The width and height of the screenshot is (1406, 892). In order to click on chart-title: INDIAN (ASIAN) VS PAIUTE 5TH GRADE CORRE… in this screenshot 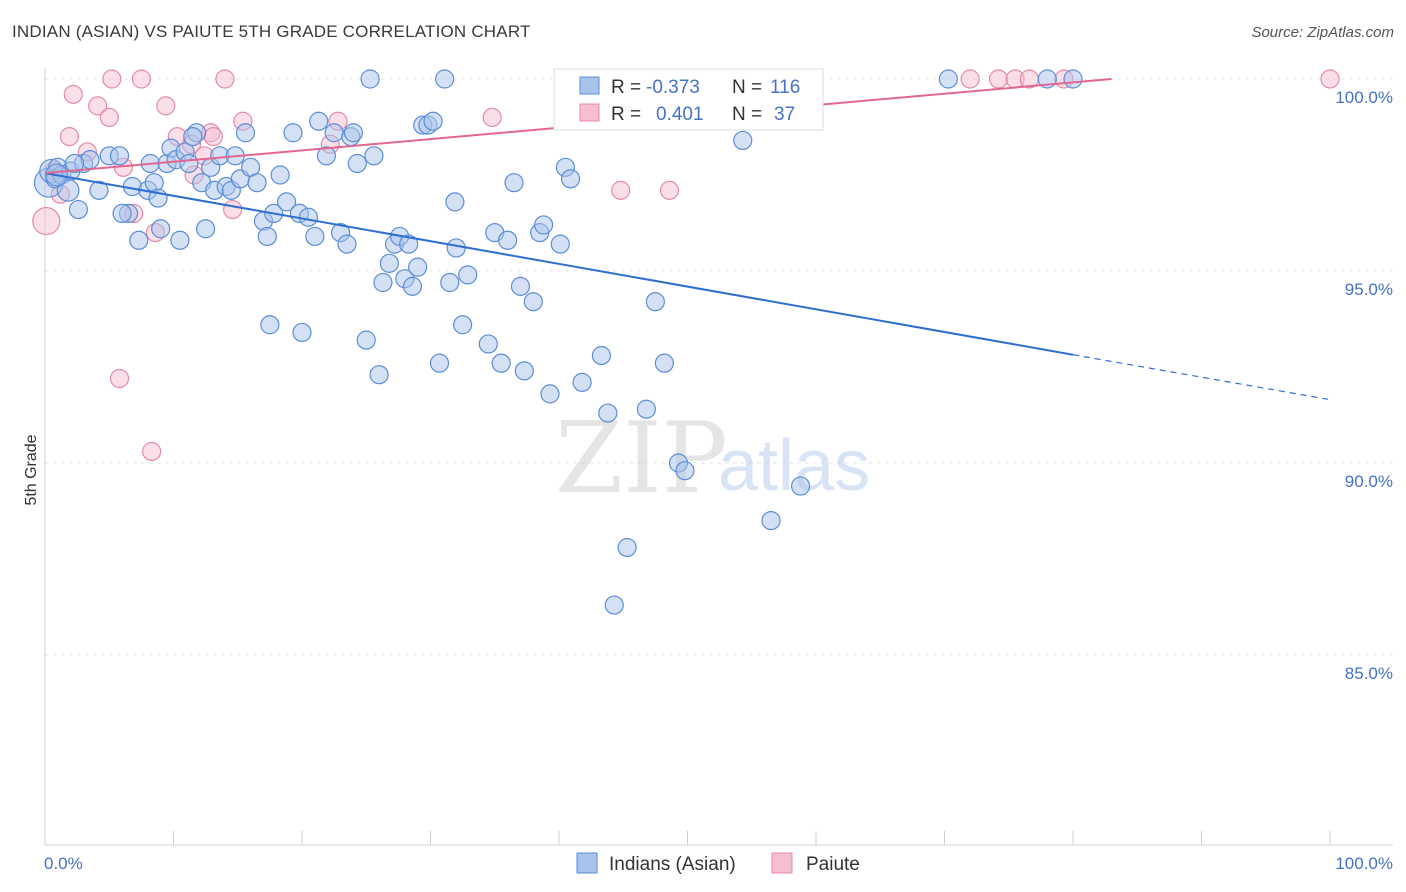, I will do `click(271, 31)`.